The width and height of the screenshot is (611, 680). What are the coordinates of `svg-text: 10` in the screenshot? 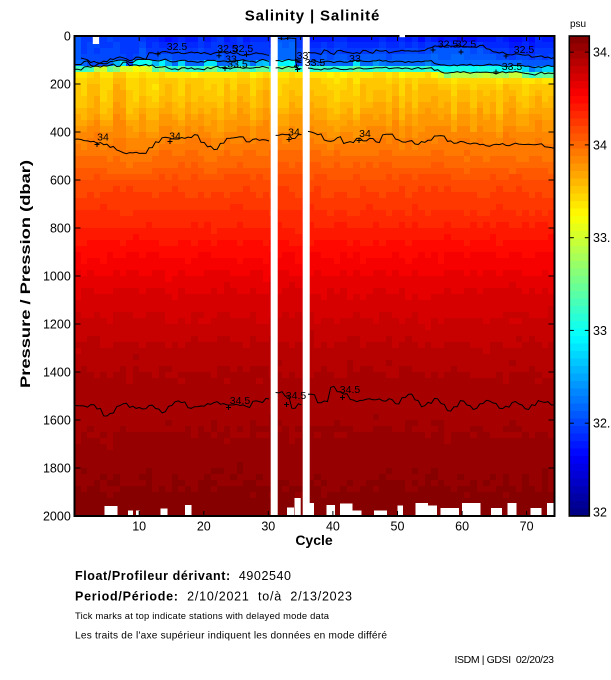 It's located at (139, 527).